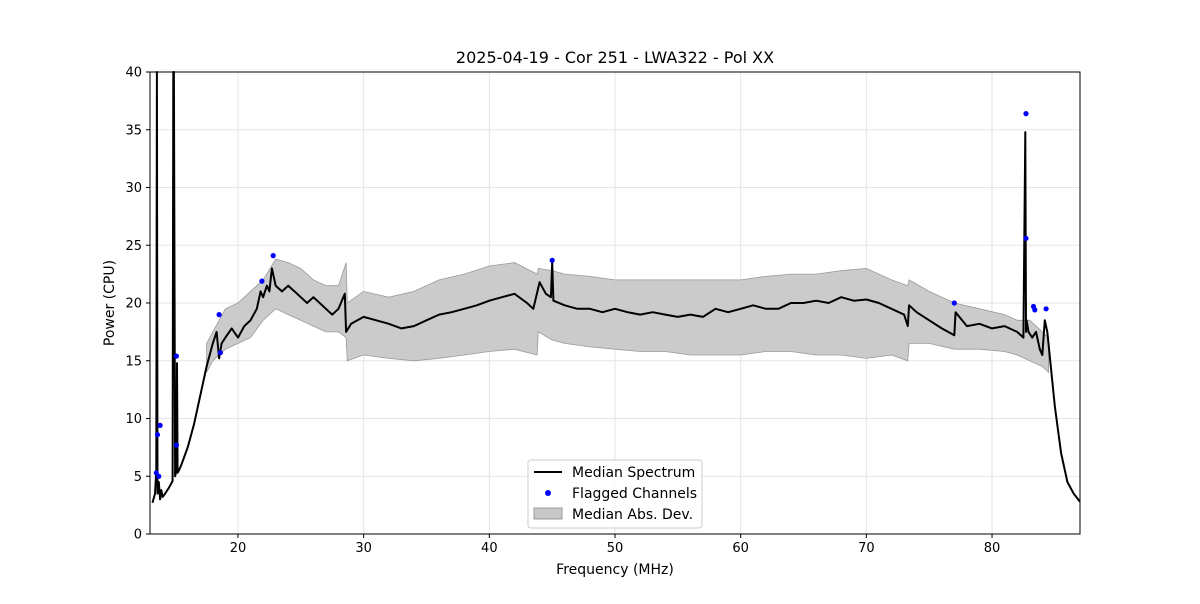 The height and width of the screenshot is (604, 1200). I want to click on y-tick-label: 40, so click(133, 73).